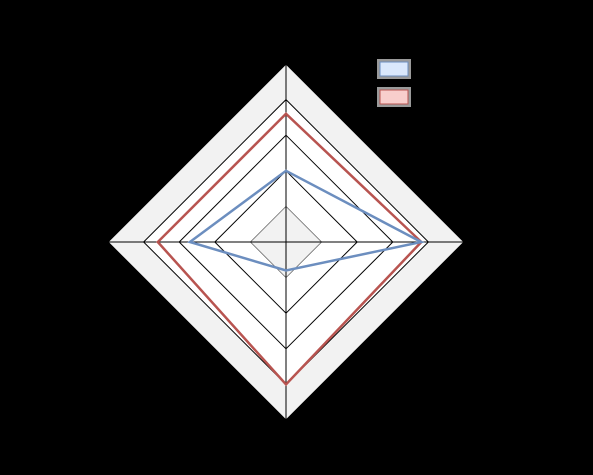  Describe the element at coordinates (306, 220) in the screenshot. I see `series-0-line` at that location.